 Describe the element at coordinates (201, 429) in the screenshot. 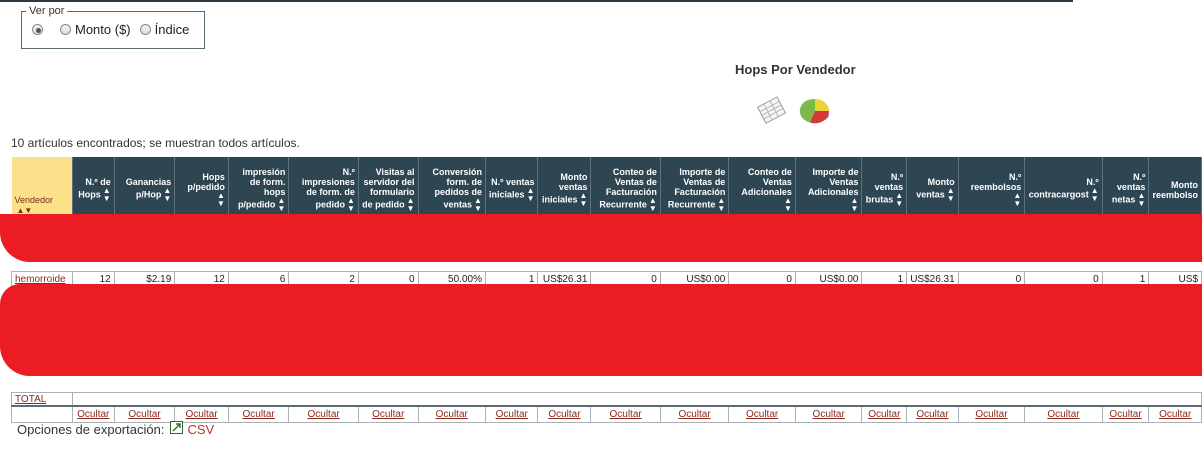

I see `csv-link: CSV` at that location.